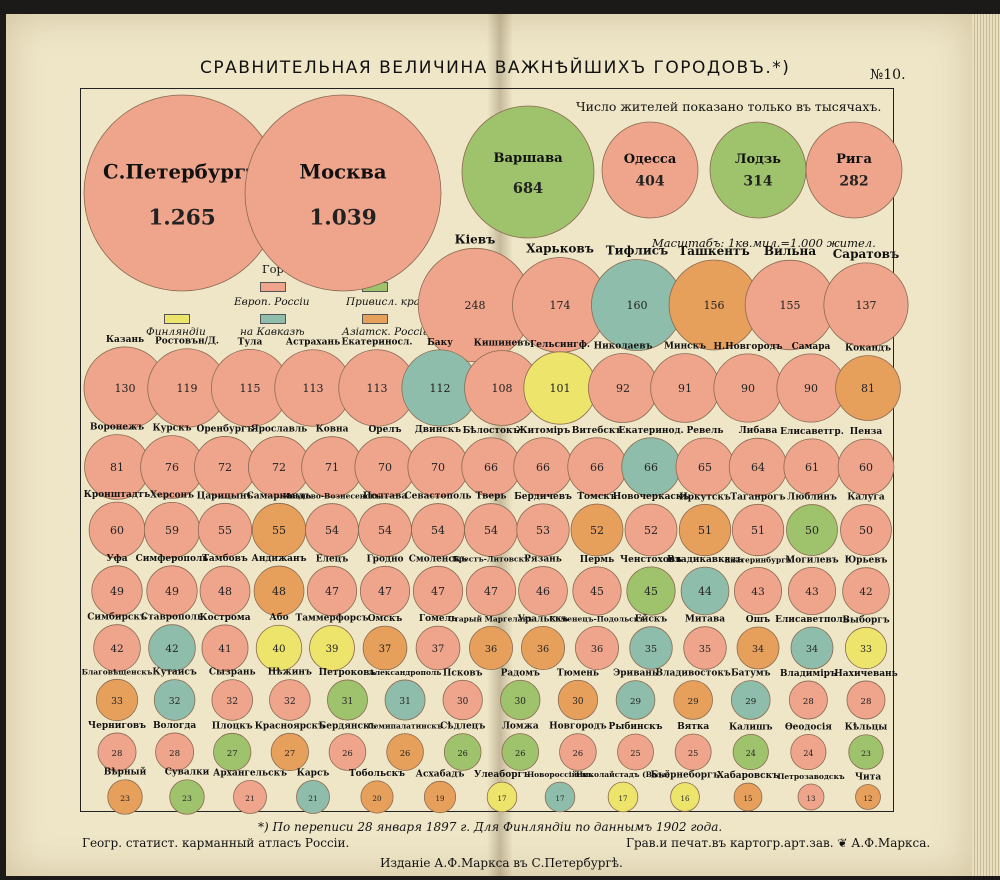 The height and width of the screenshot is (880, 1000). What do you see at coordinates (866, 461) in the screenshot?
I see `city-пенза: 60 Пенза` at bounding box center [866, 461].